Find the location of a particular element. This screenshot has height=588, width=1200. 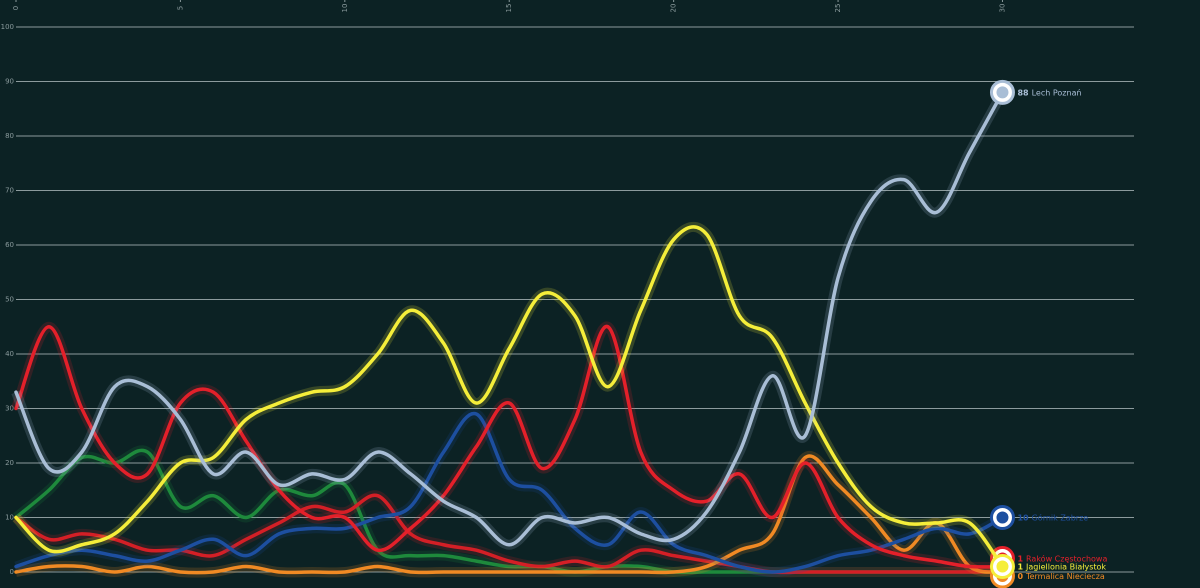

team-name: Jagiellonia Białystok is located at coordinates (1065, 566).